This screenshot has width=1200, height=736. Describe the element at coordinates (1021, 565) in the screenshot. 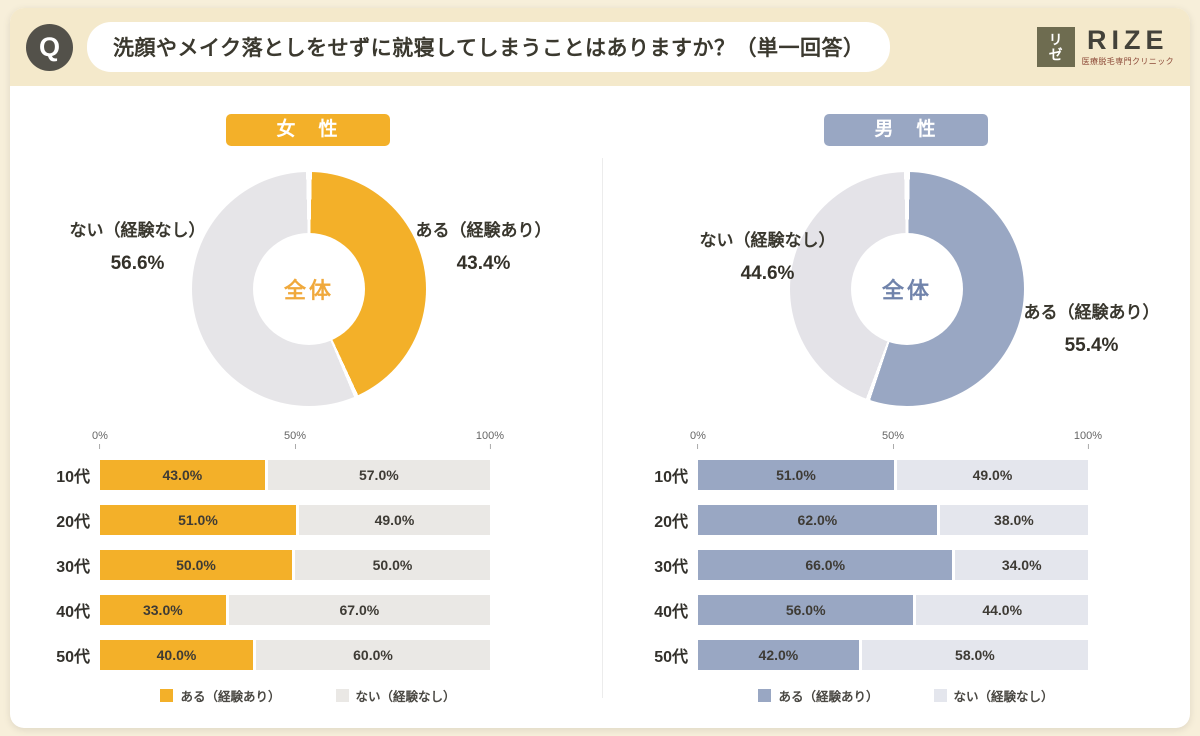

I see `bar-segment-nai: 34.0%` at that location.